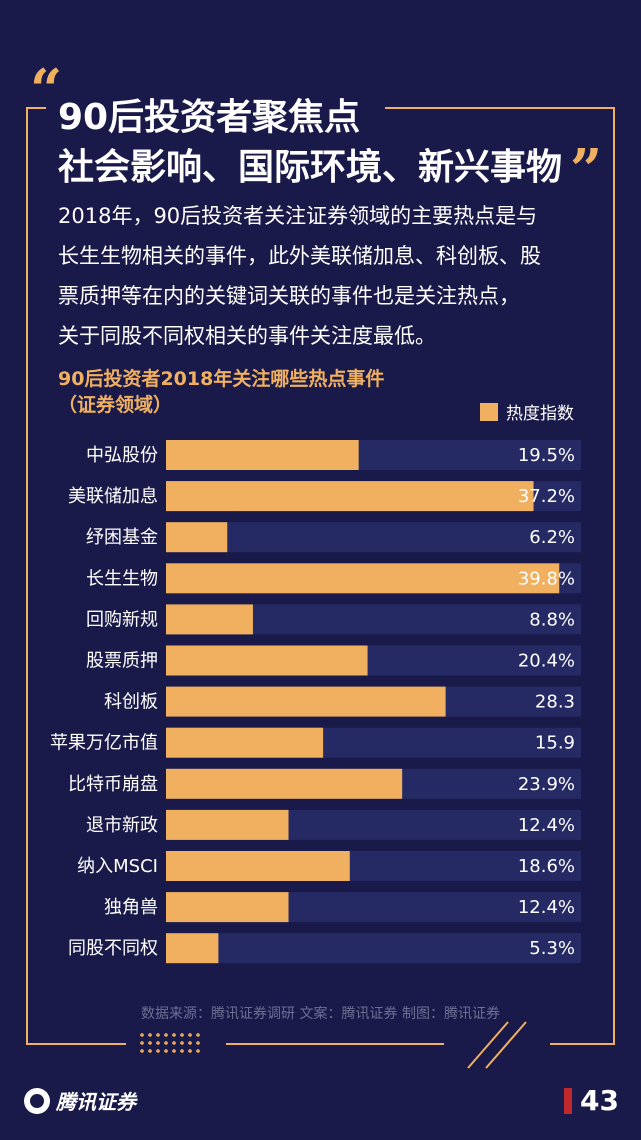  Describe the element at coordinates (209, 117) in the screenshot. I see `page-title: 90后投资者聚焦点` at that location.